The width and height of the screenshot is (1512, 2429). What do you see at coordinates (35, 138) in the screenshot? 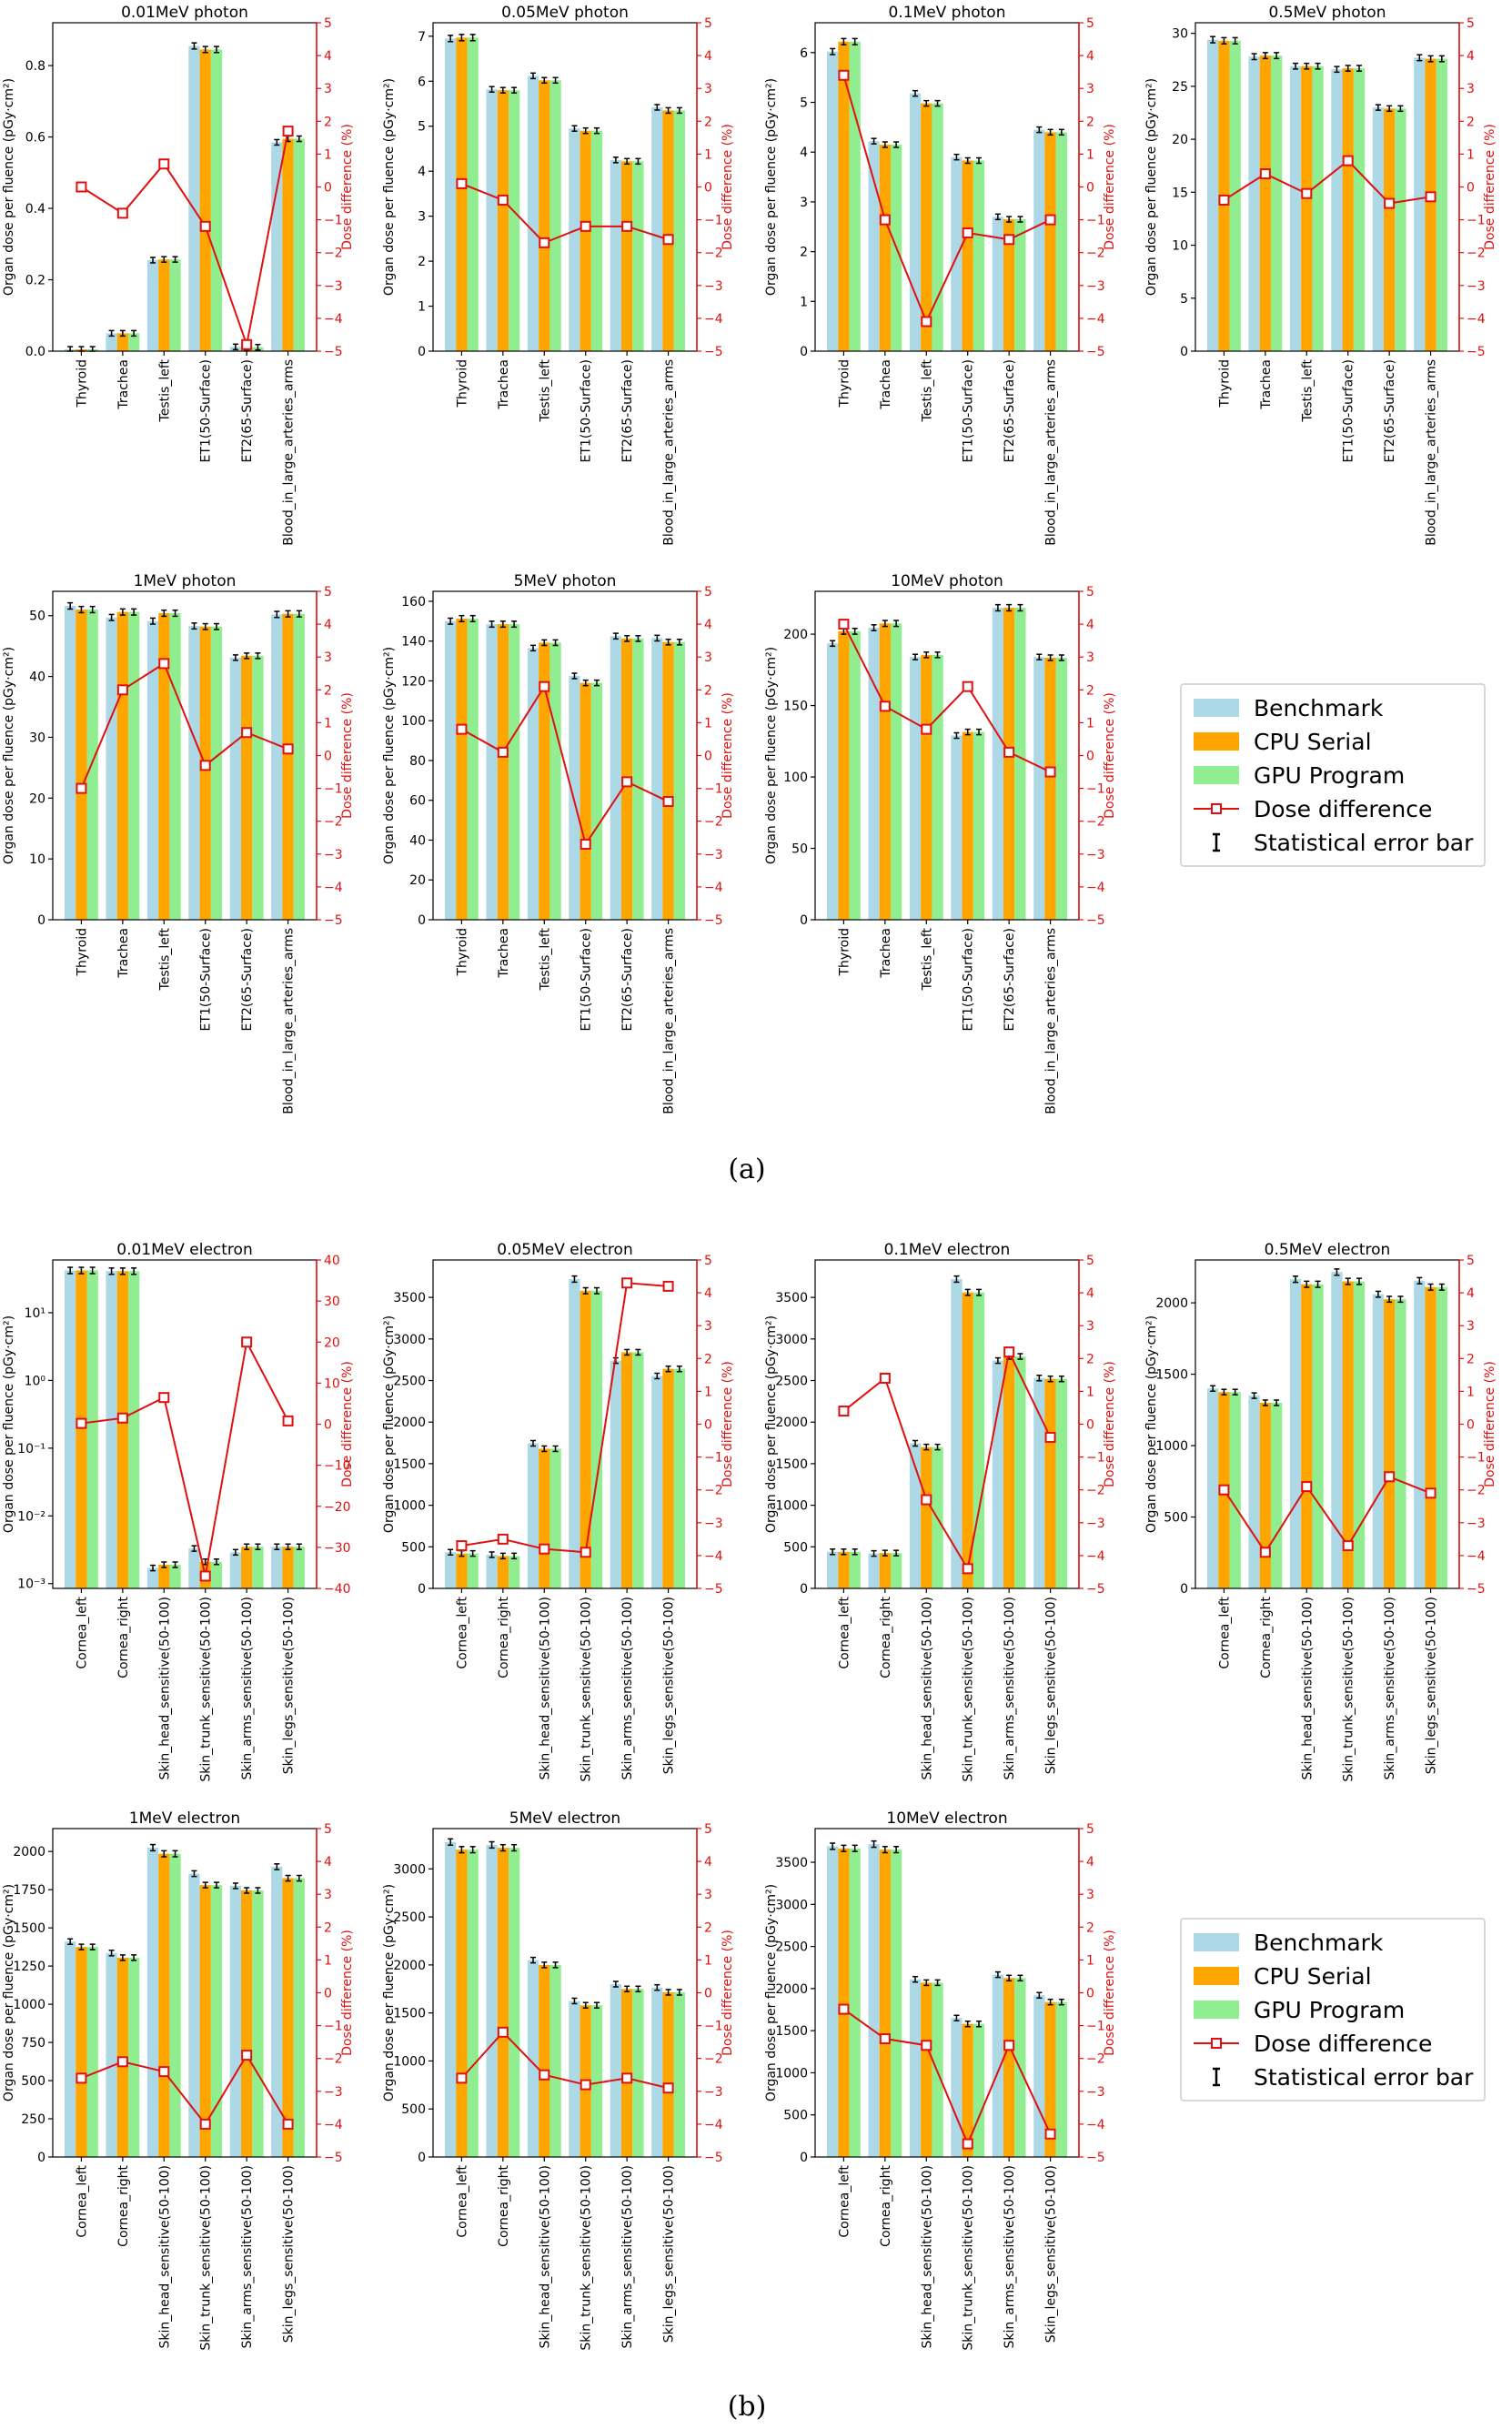
I see `y-tick-label: 0.6` at bounding box center [35, 138].